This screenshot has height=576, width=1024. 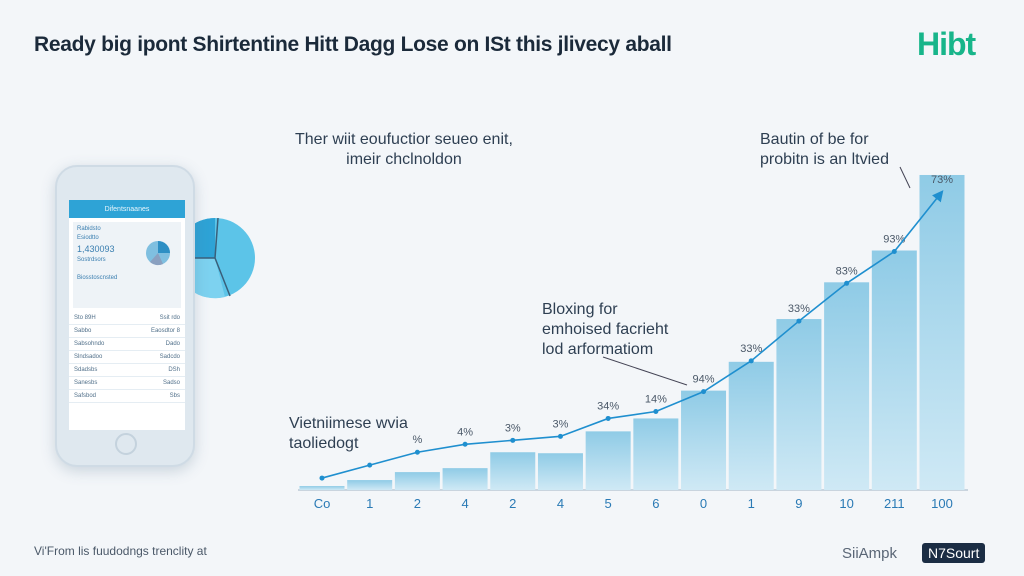 I want to click on x-tick-label: 100, so click(x=942, y=503).